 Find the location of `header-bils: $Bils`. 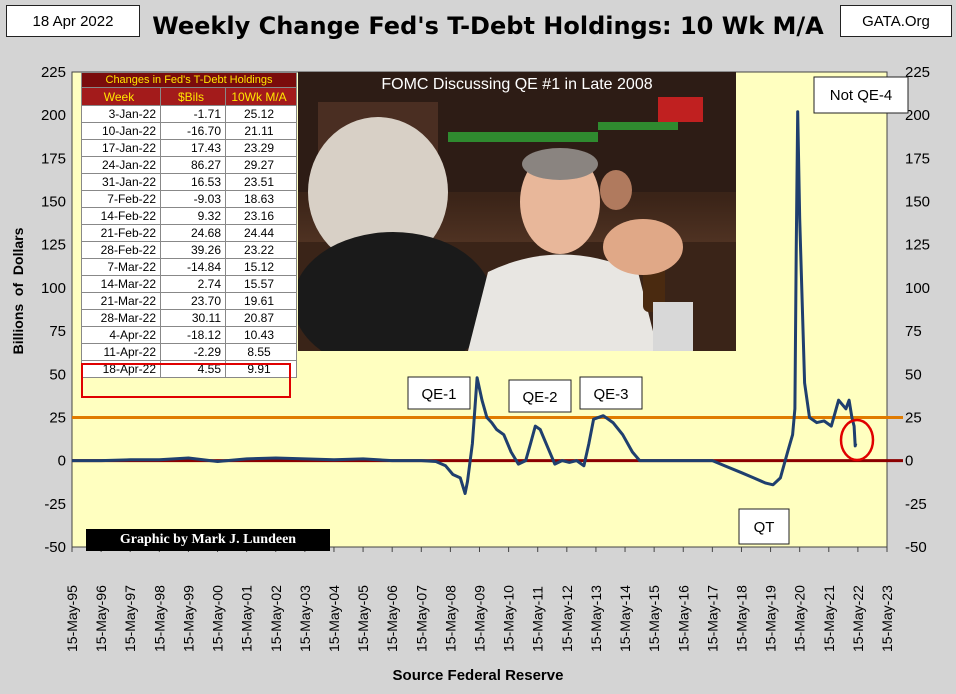

header-bils: $Bils is located at coordinates (193, 97).